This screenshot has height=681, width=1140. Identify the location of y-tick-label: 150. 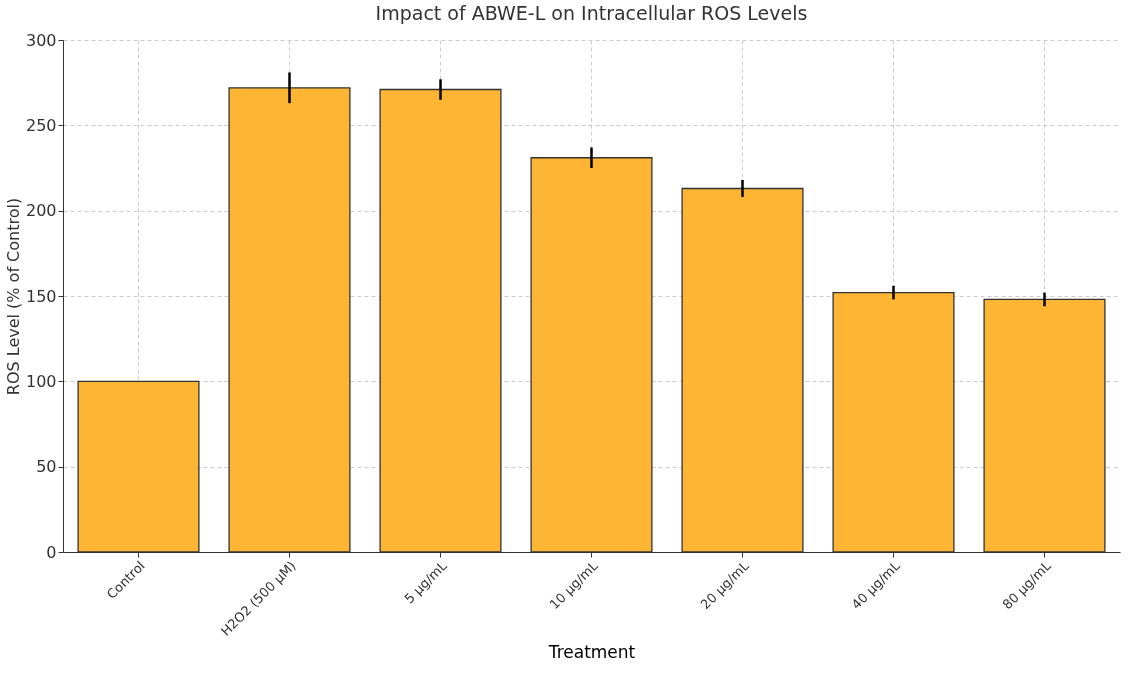
(41, 296).